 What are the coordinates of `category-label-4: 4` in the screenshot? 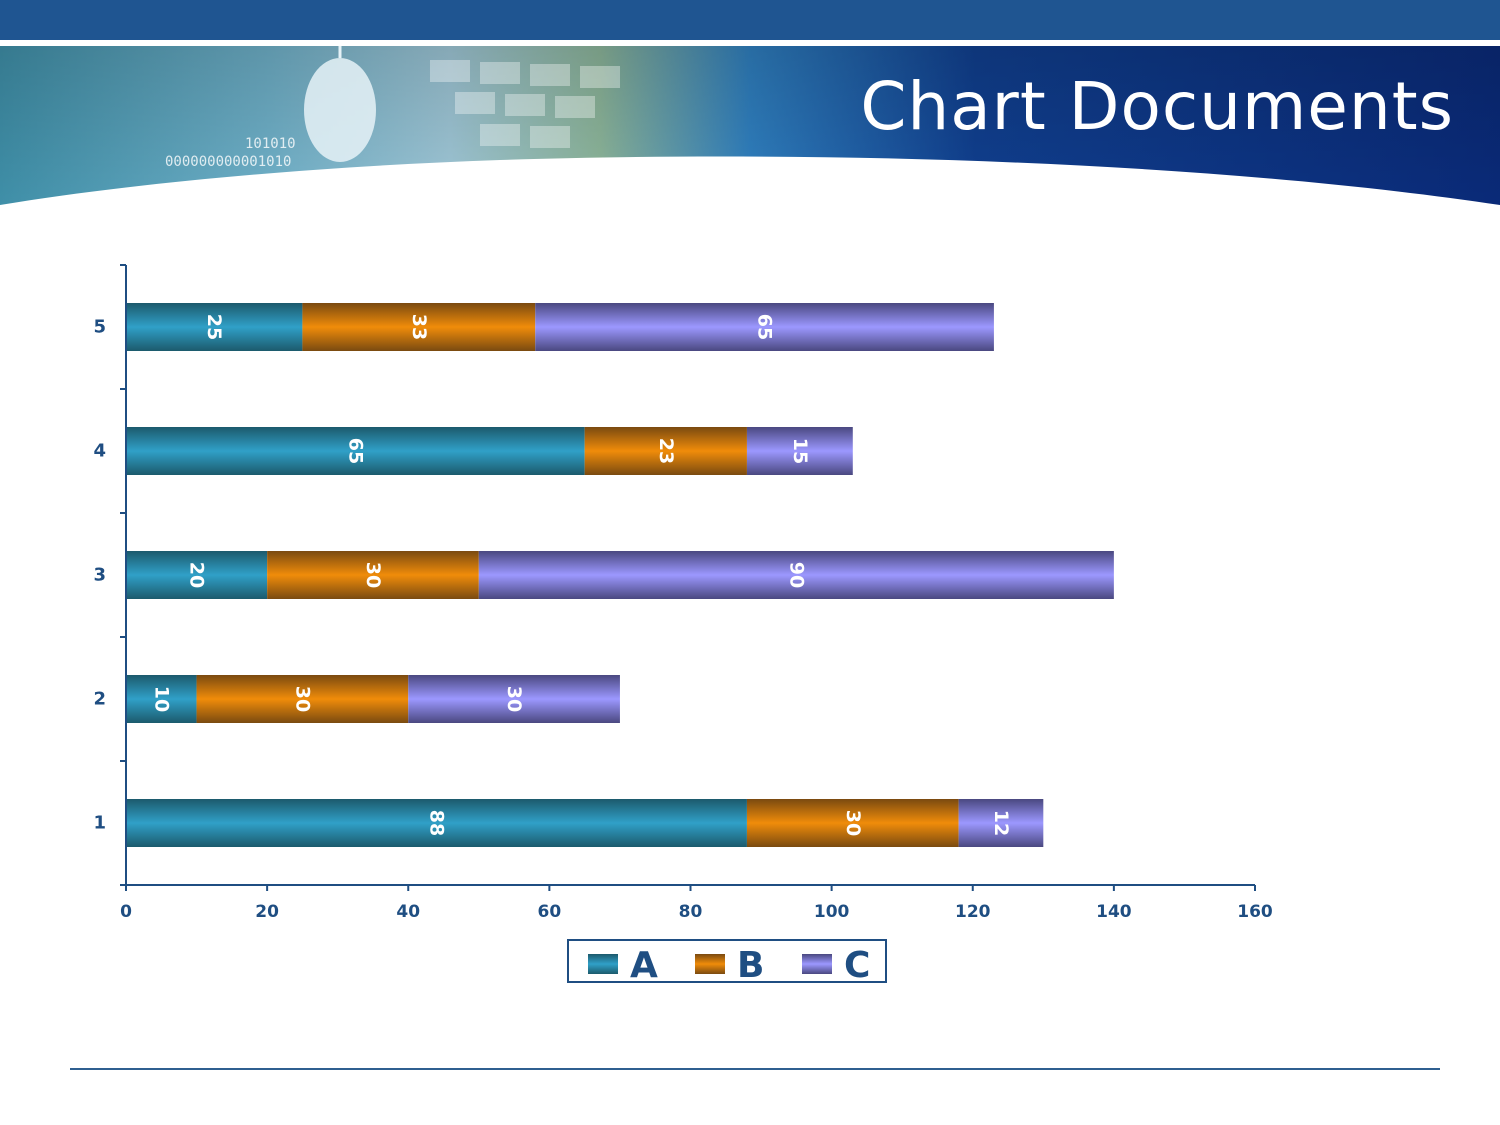 It's located at (99, 451).